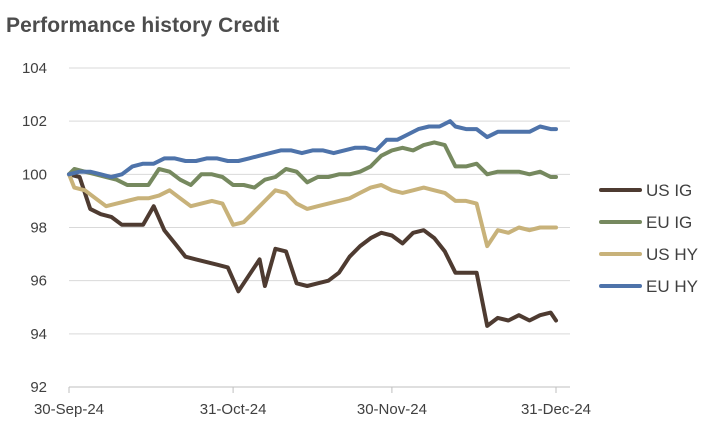  I want to click on x-tick-label: 30-Nov-24, so click(392, 409).